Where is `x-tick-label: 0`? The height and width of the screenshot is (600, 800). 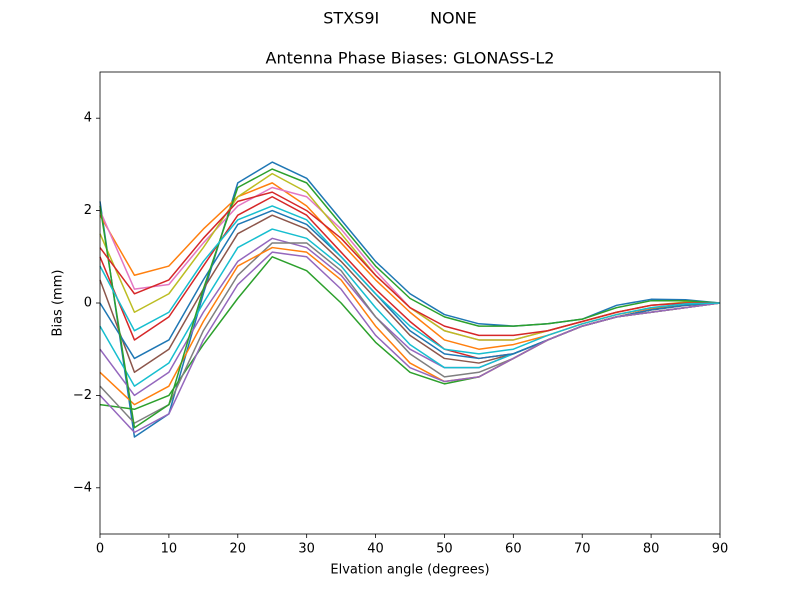 x-tick-label: 0 is located at coordinates (100, 549).